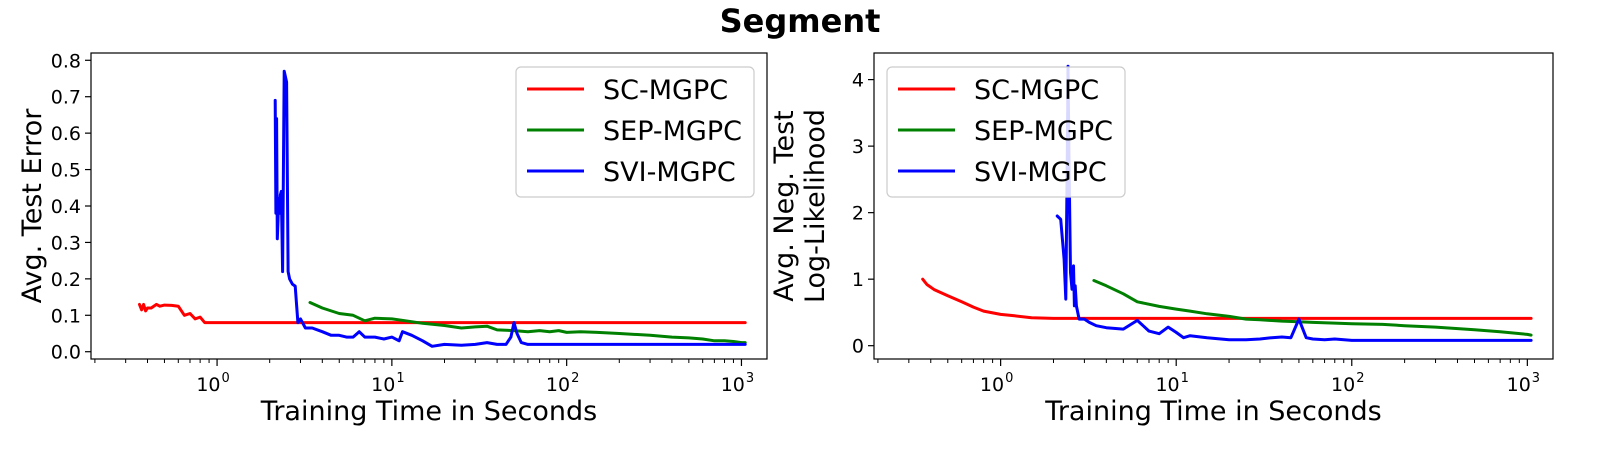 The image size is (1600, 450). What do you see at coordinates (858, 214) in the screenshot?
I see `y-tick-label: 2` at bounding box center [858, 214].